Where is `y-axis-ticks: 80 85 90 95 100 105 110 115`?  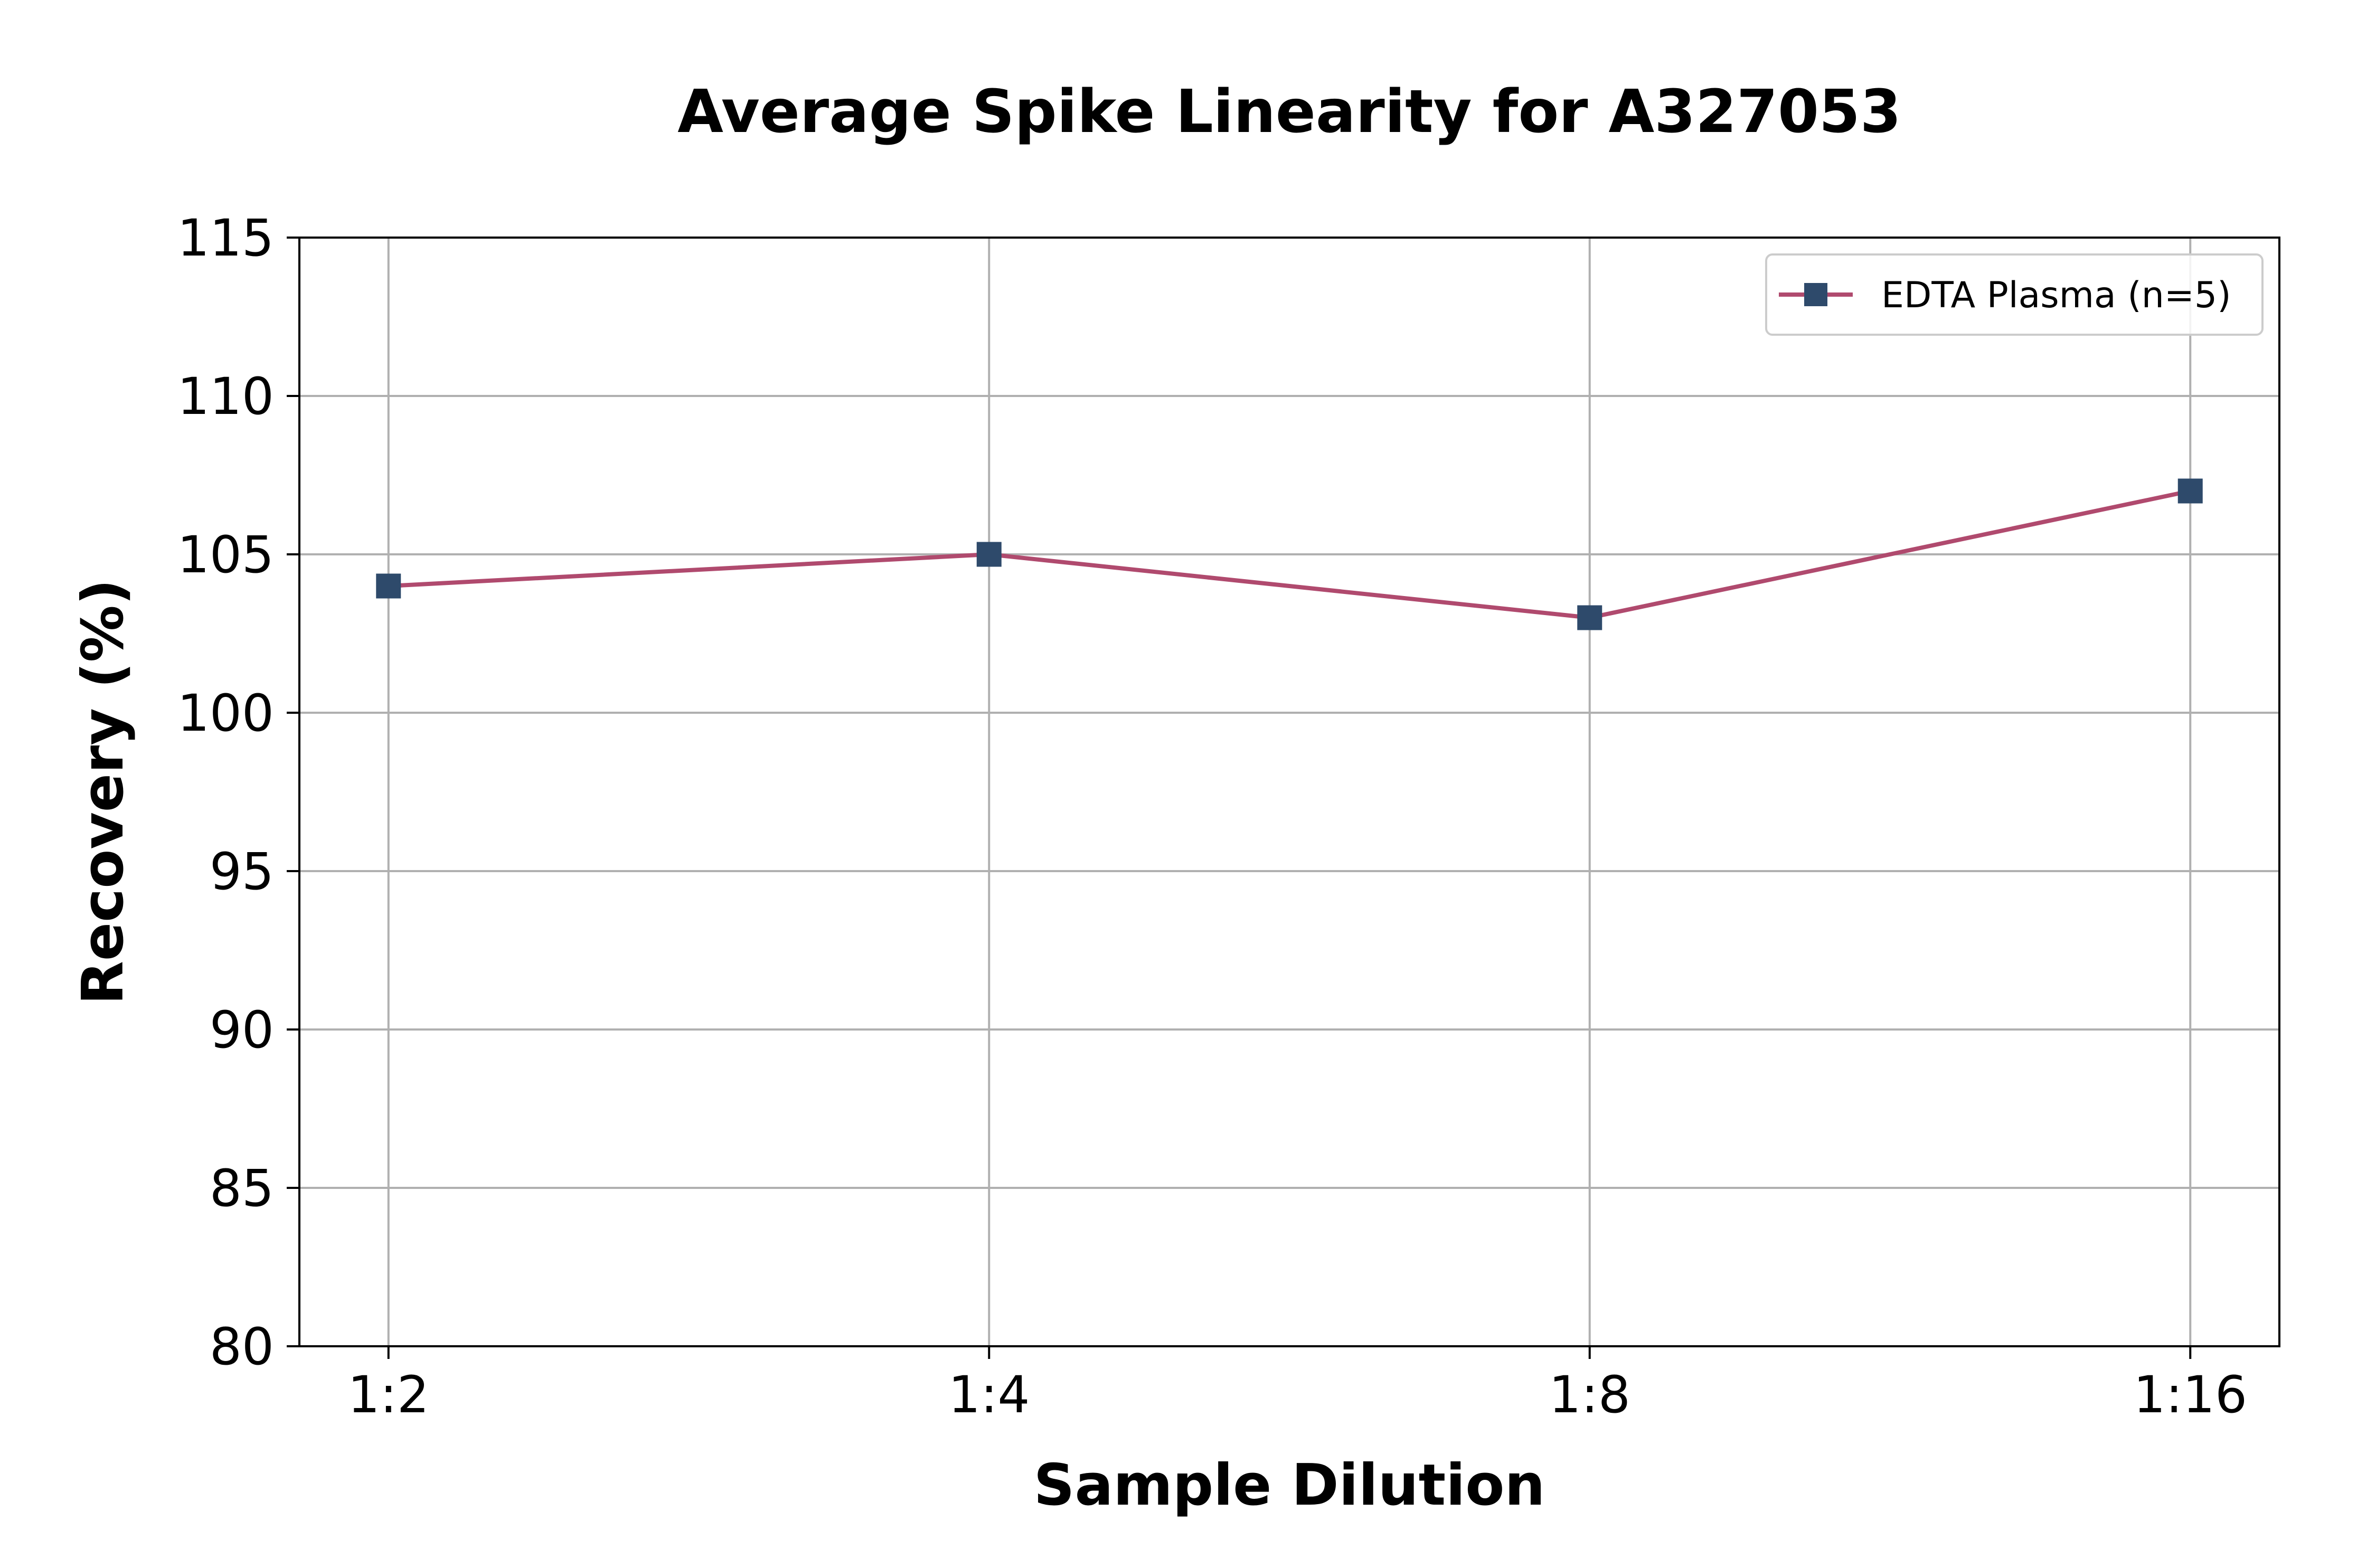 y-axis-ticks: 80 85 90 95 100 105 110 115 is located at coordinates (238, 792).